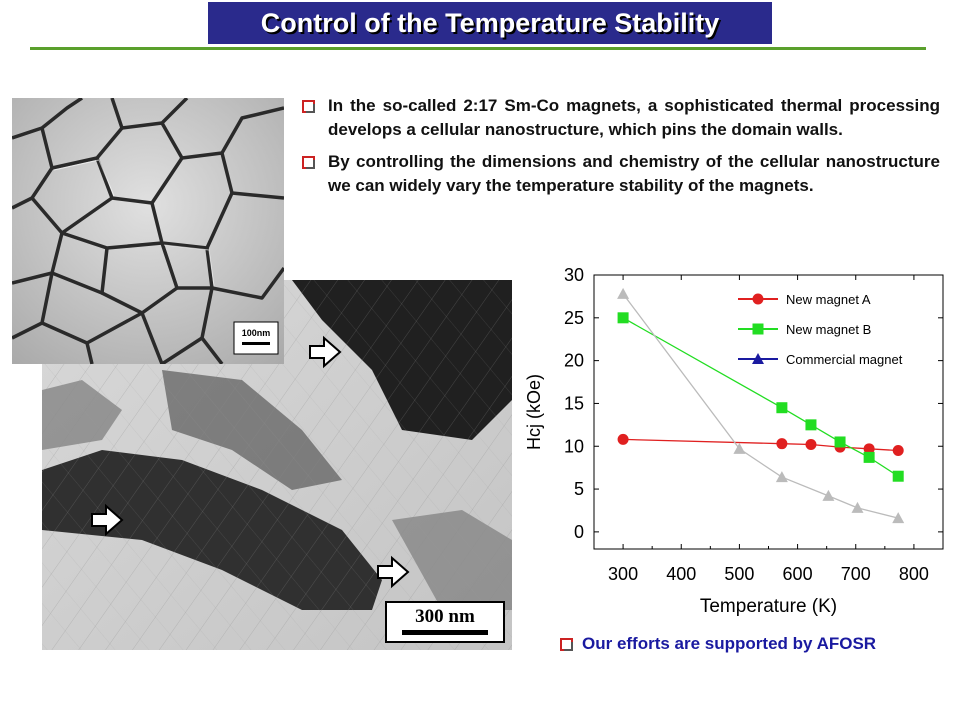 The image size is (960, 720). What do you see at coordinates (534, 412) in the screenshot?
I see `y-axis-label: Hcj (kOe)` at bounding box center [534, 412].